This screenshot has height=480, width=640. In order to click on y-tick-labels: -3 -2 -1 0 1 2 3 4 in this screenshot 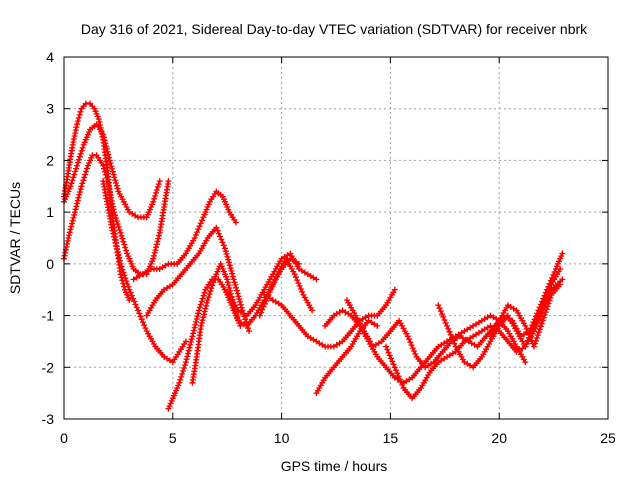, I will do `click(48, 238)`.